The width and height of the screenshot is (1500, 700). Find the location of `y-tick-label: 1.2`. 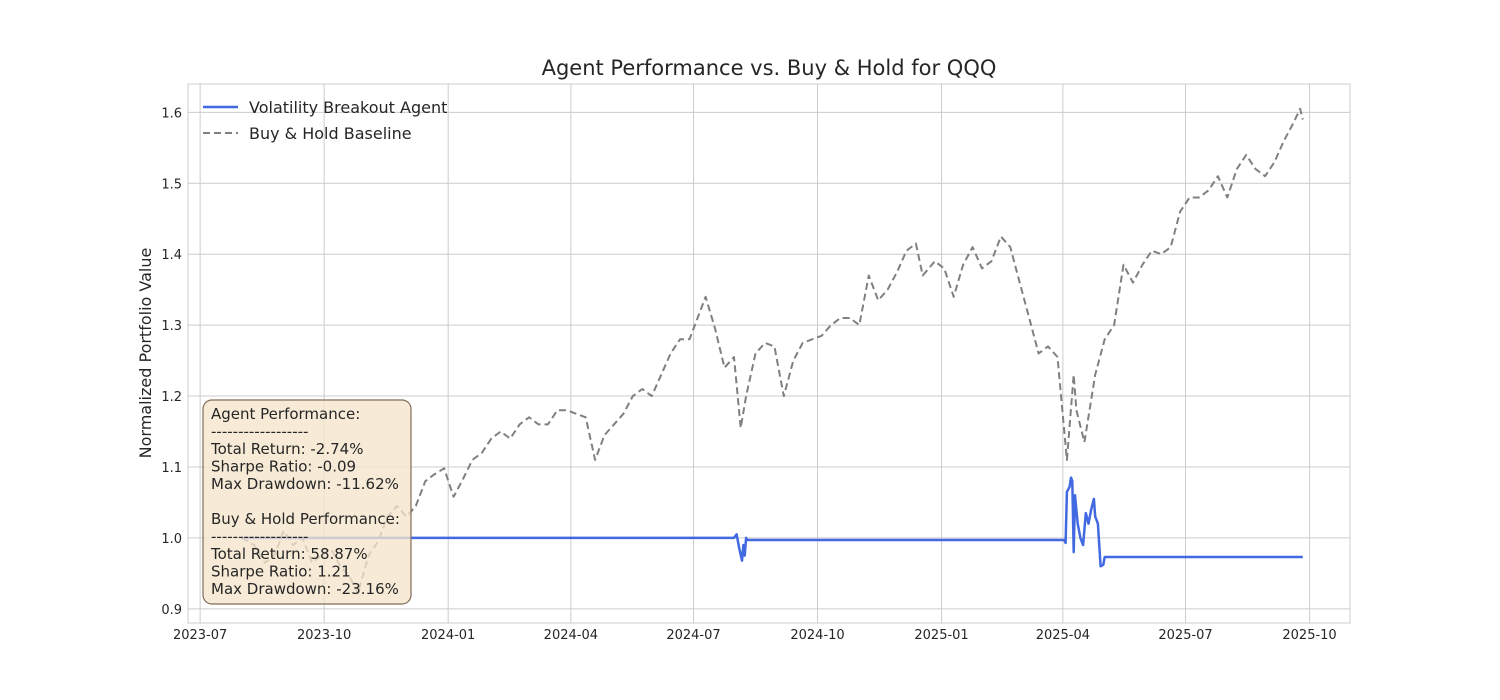

y-tick-label: 1.2 is located at coordinates (171, 397).